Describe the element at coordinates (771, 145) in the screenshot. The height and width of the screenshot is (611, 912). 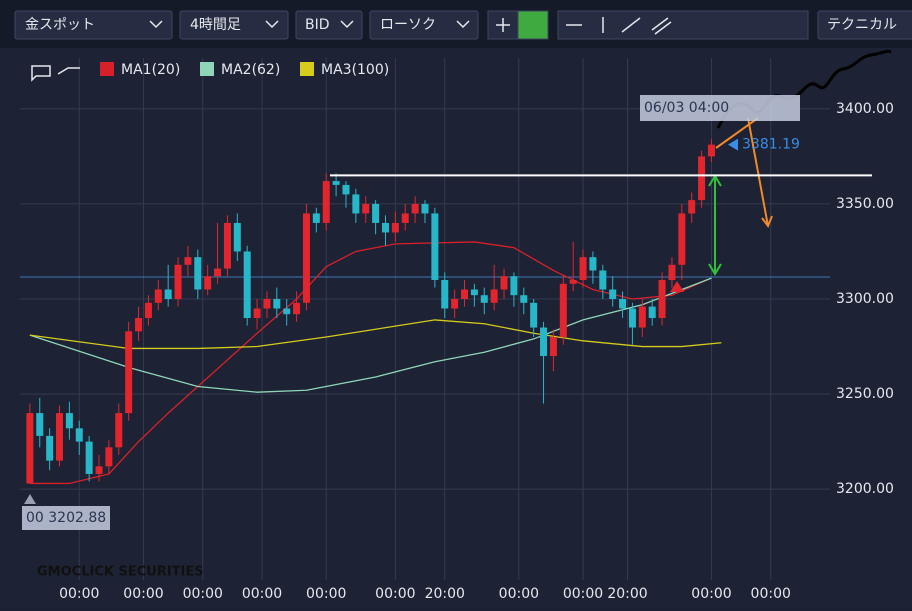
I see `last-price-label: 3381.19` at that location.